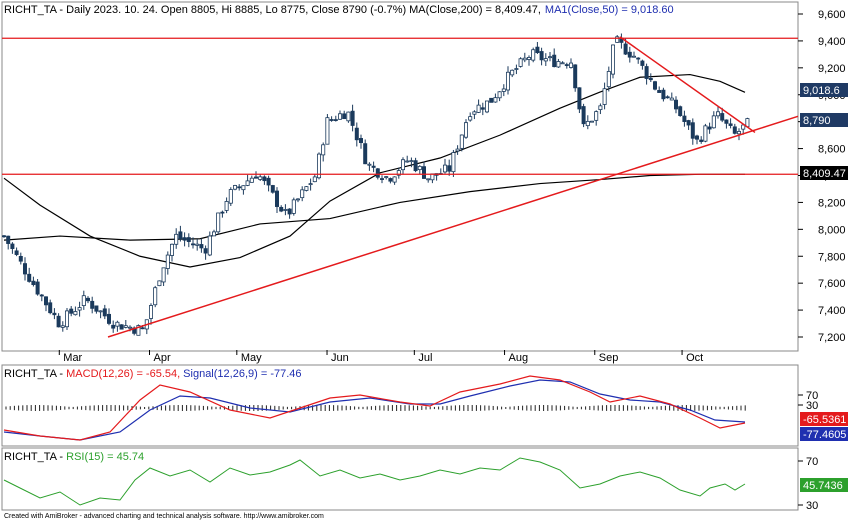  I want to click on badge-text: 9,018.6, so click(821, 91).